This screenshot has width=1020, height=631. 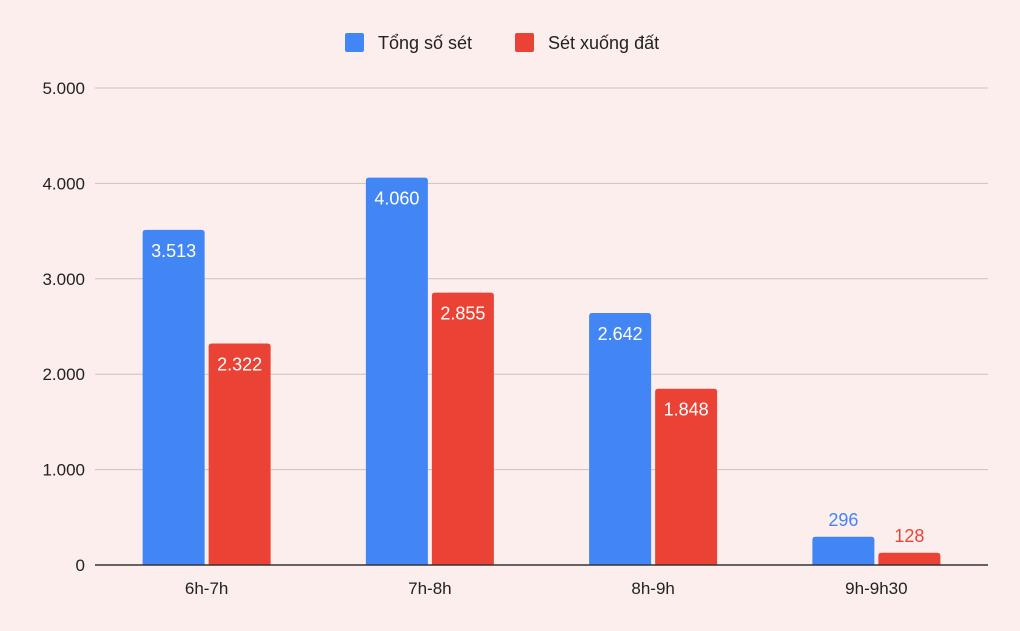 What do you see at coordinates (80, 565) in the screenshot?
I see `y-tick-label: 0` at bounding box center [80, 565].